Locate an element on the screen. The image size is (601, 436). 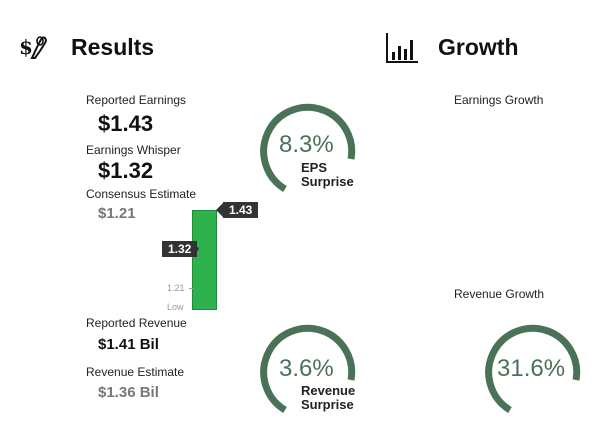
whisper-tag-pointer is located at coordinates (196, 249).